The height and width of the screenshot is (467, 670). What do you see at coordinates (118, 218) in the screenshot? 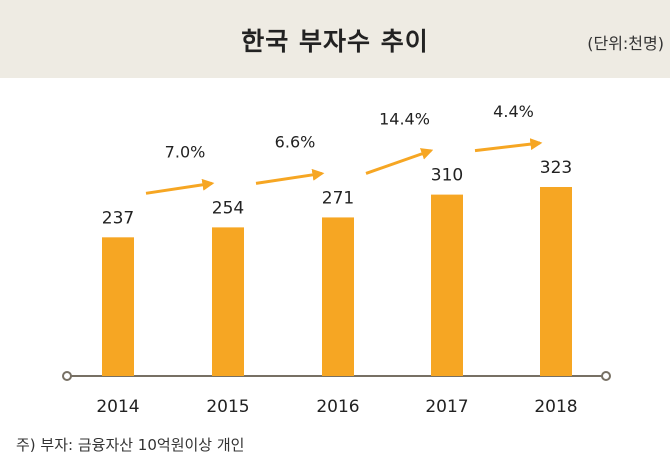
I see `bar-value-label: 237` at bounding box center [118, 218].